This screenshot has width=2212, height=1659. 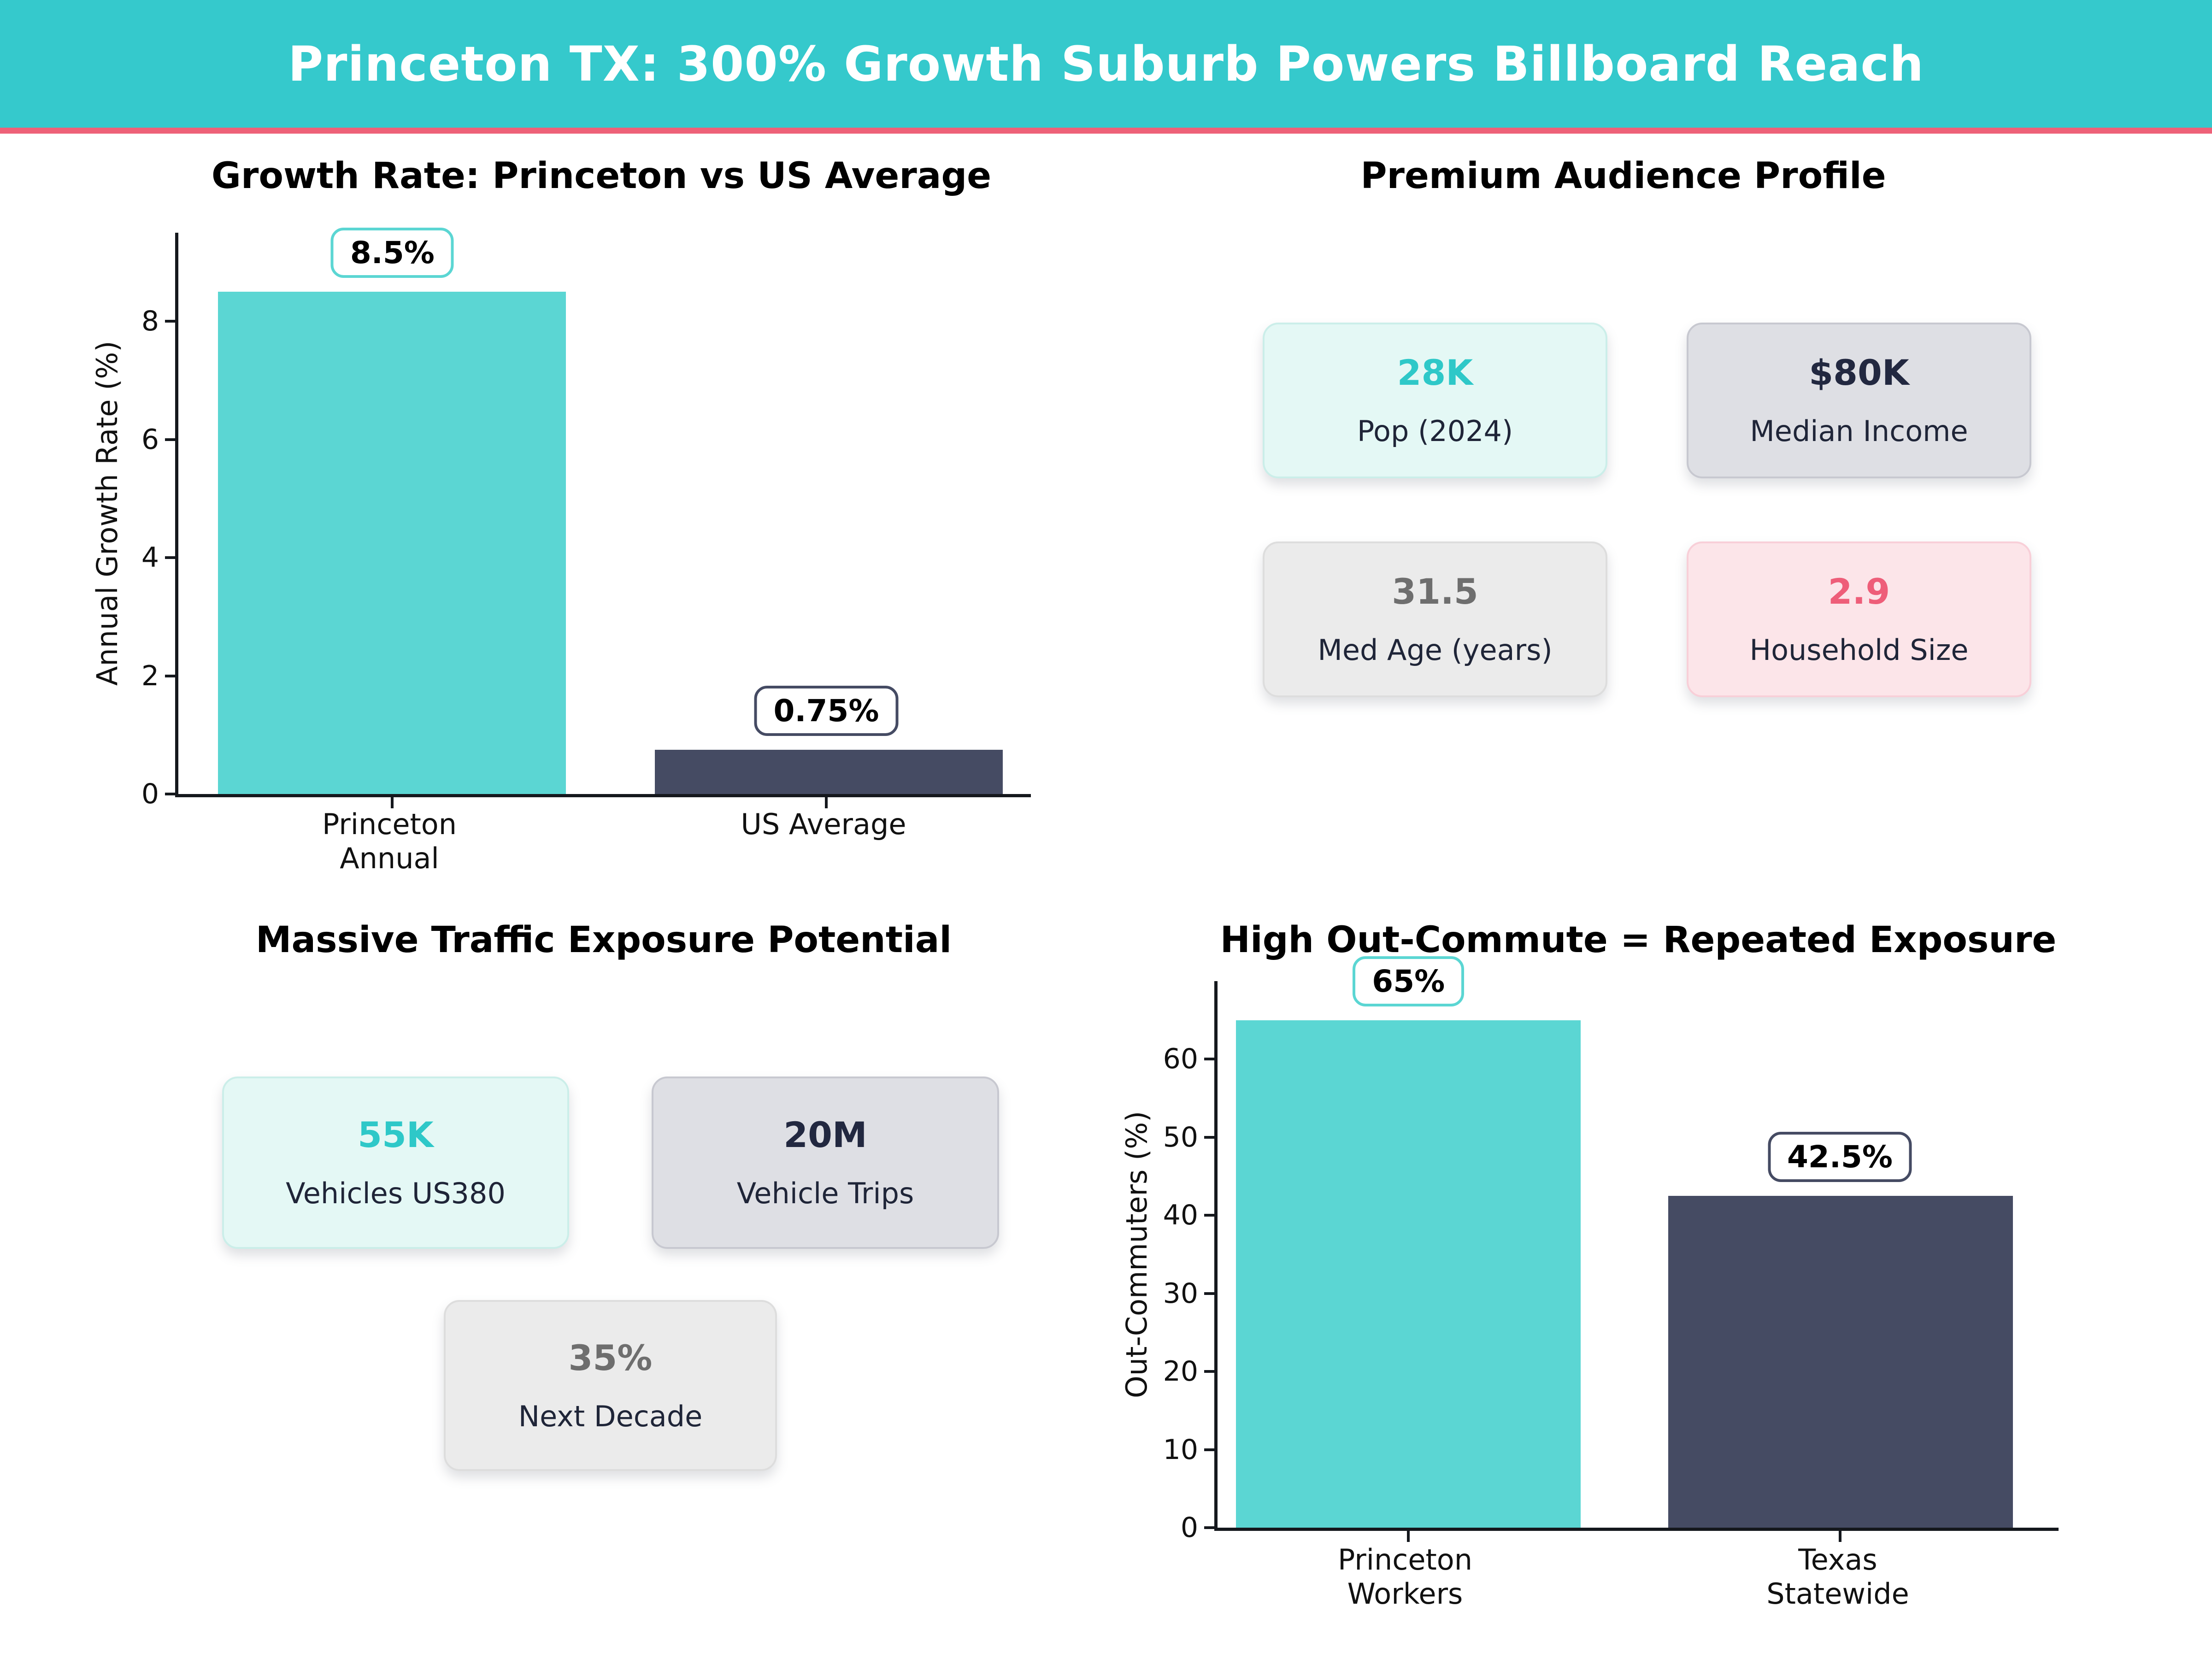 I want to click on stat-label: Med Age (years), so click(x=1435, y=650).